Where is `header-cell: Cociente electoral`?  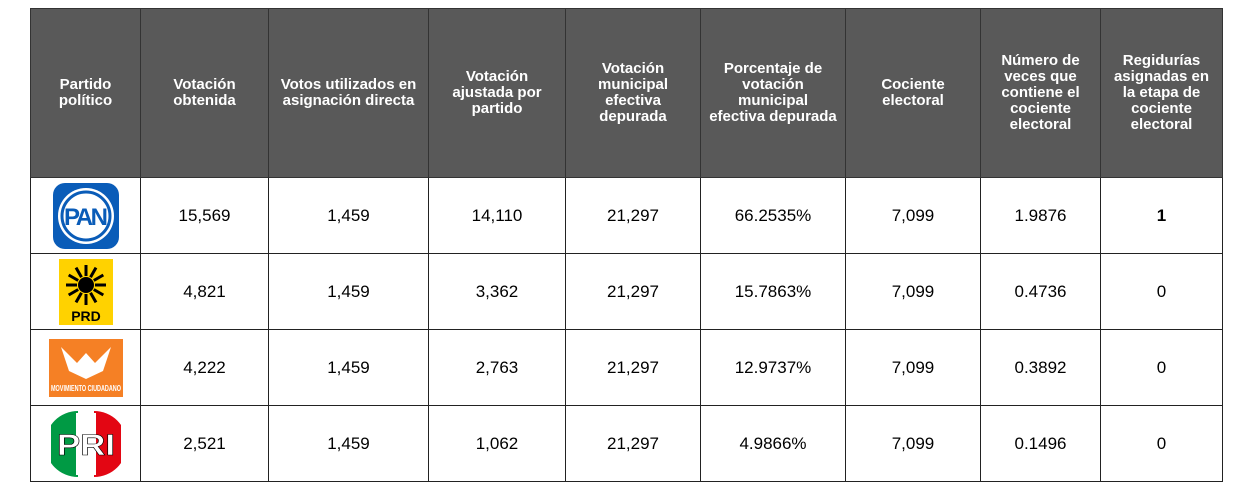
header-cell: Cociente electoral is located at coordinates (913, 93).